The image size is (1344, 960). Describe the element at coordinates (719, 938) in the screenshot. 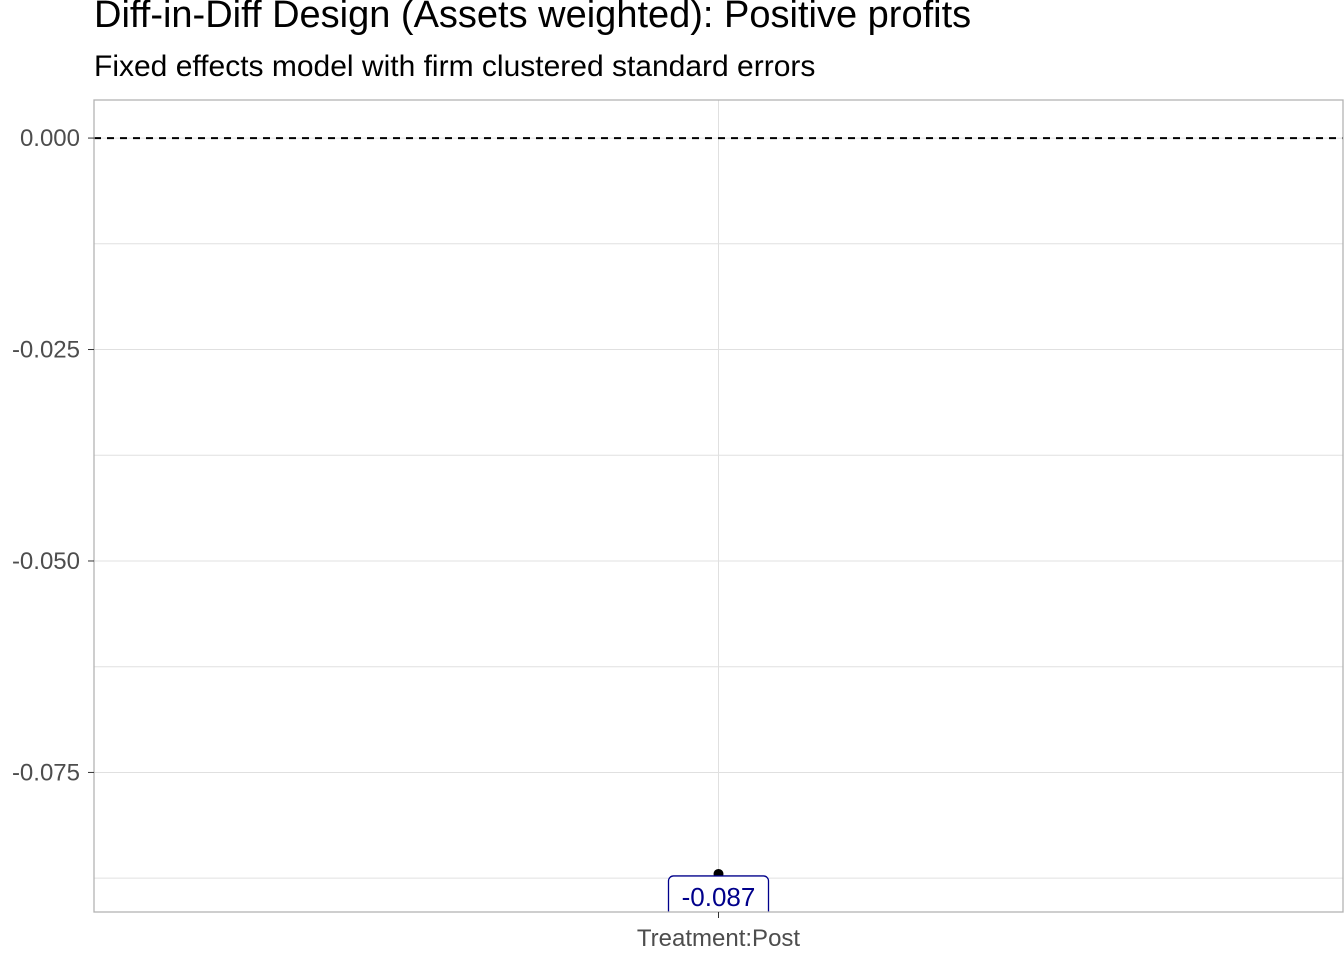

I see `x-tick-label: Treatment:Post` at that location.